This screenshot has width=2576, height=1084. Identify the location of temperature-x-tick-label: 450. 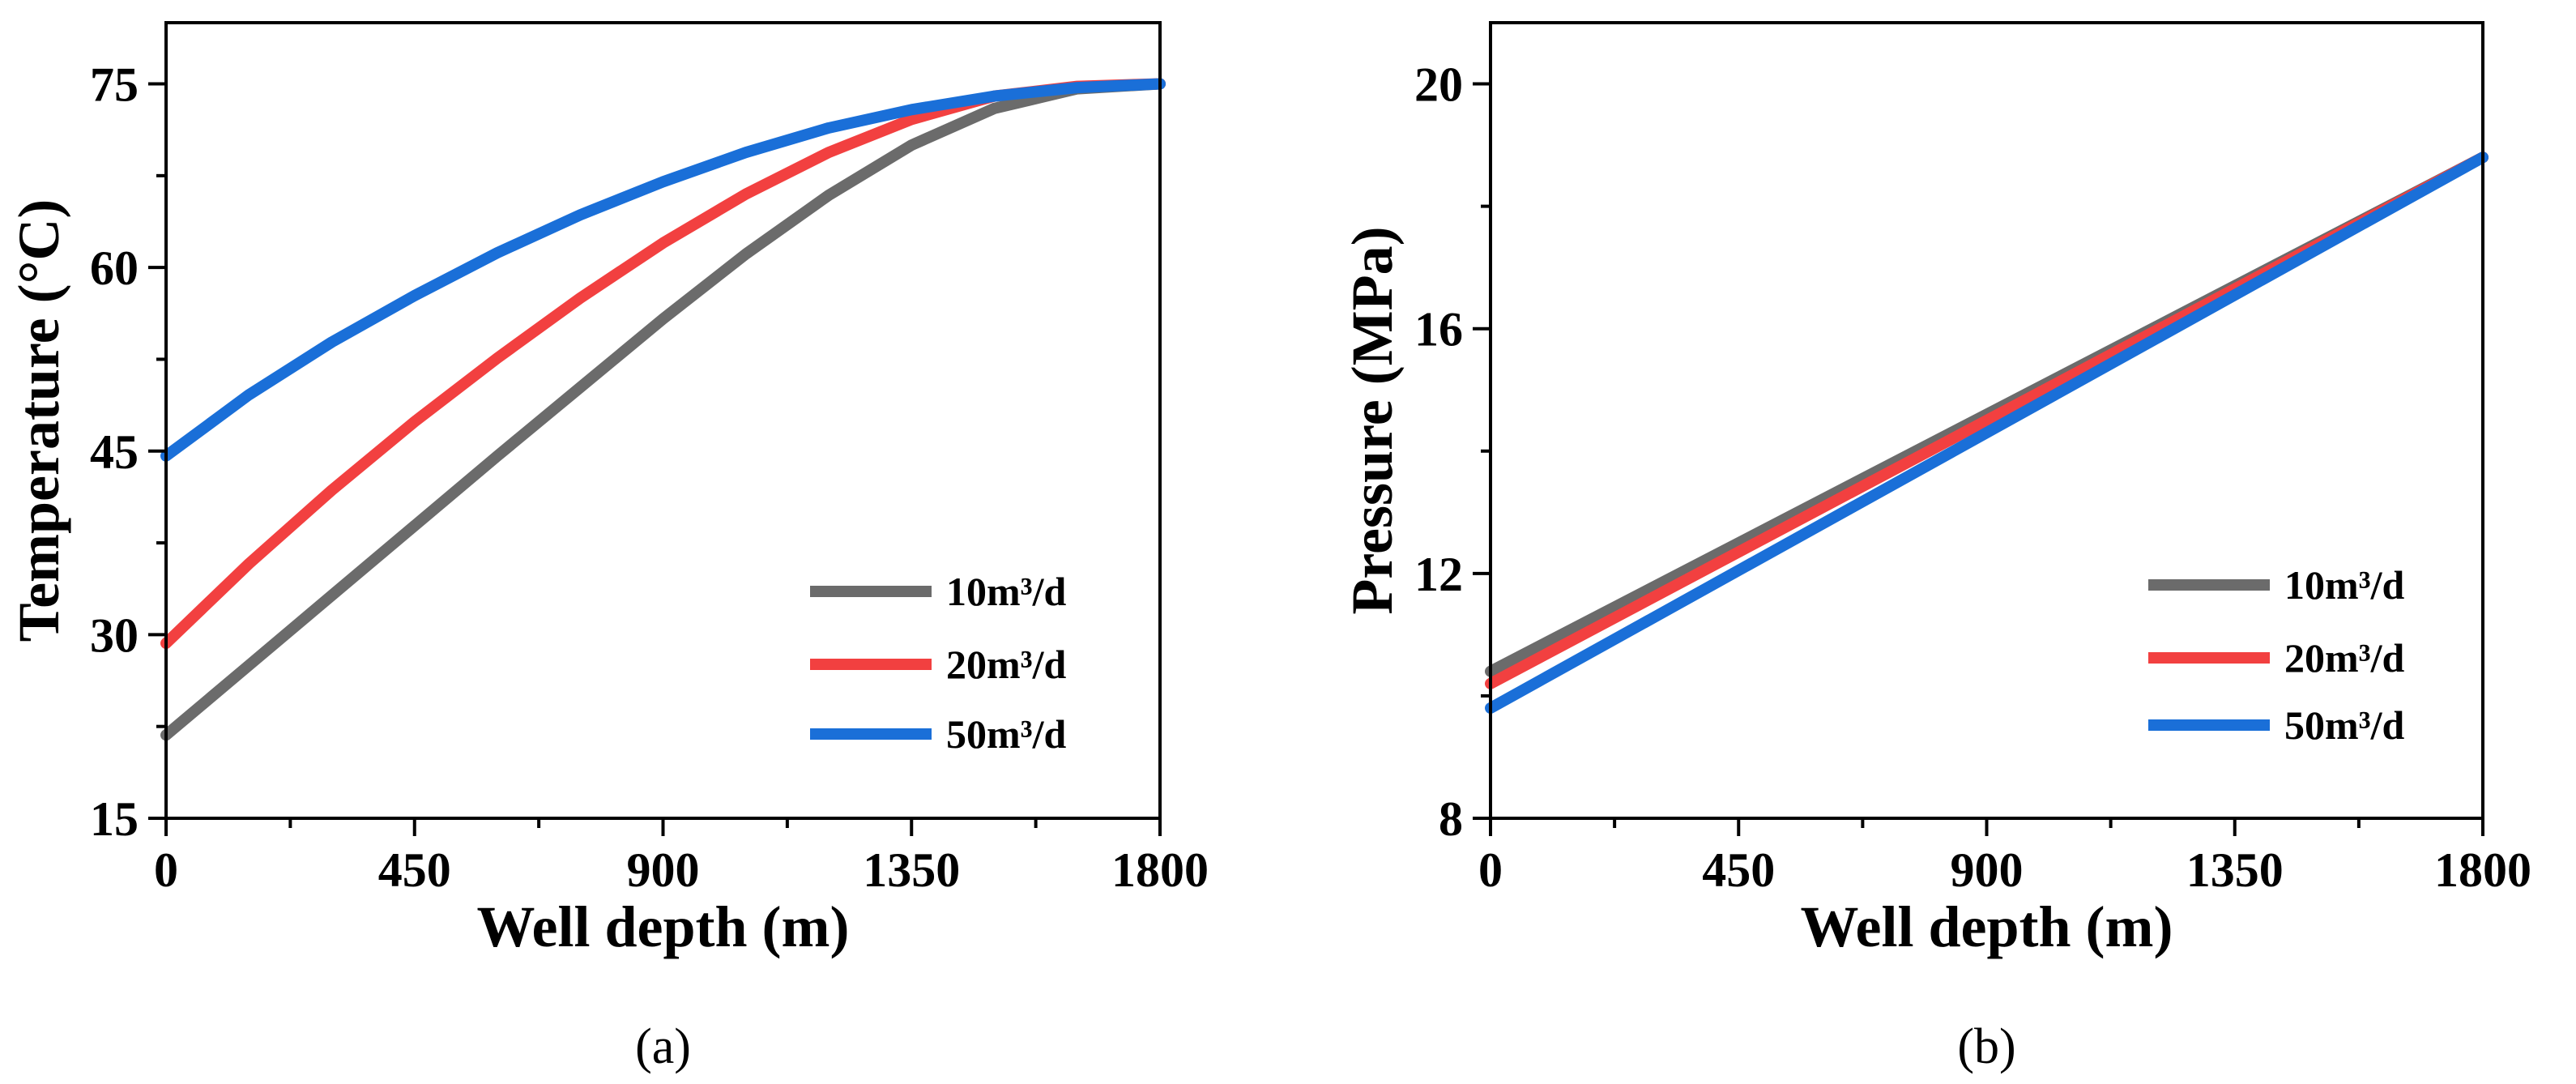
(415, 870).